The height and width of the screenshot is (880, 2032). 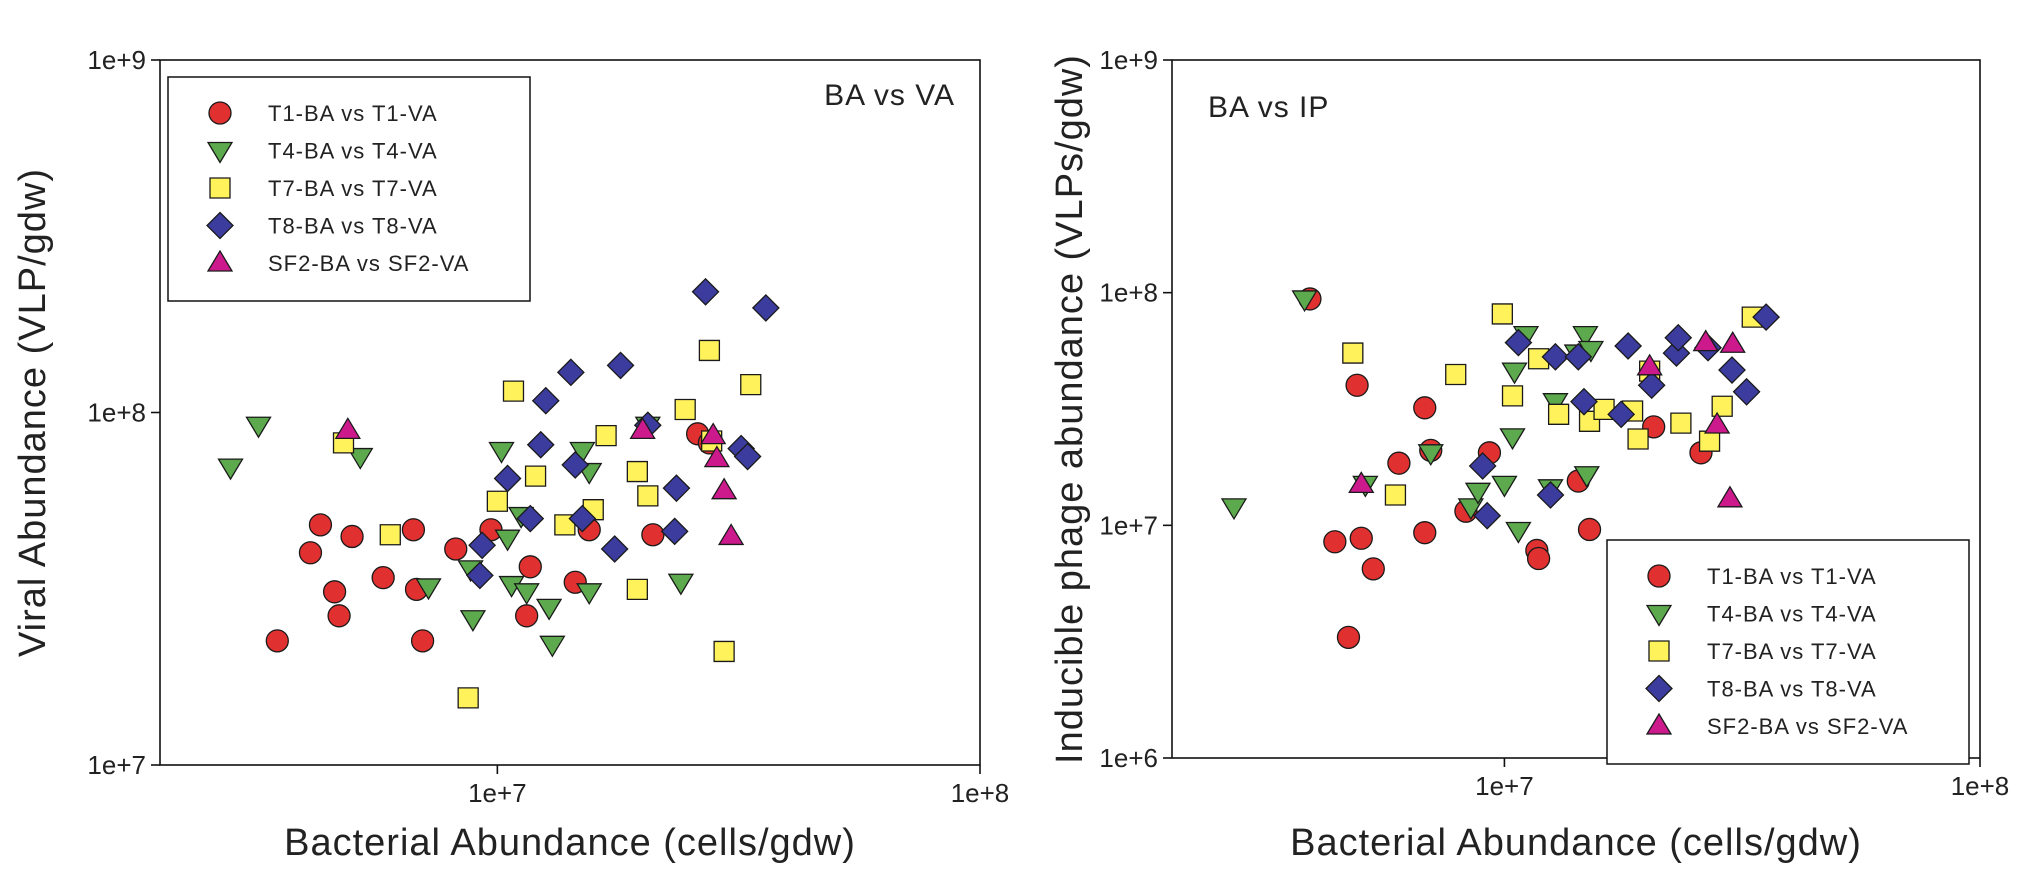 I want to click on legend-label-T8: T8-BA vs T8-VA, so click(x=353, y=226).